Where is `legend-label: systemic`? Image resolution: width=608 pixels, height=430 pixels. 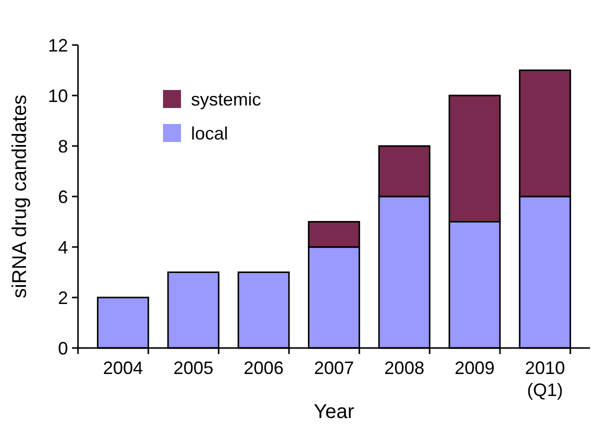 legend-label: systemic is located at coordinates (226, 99).